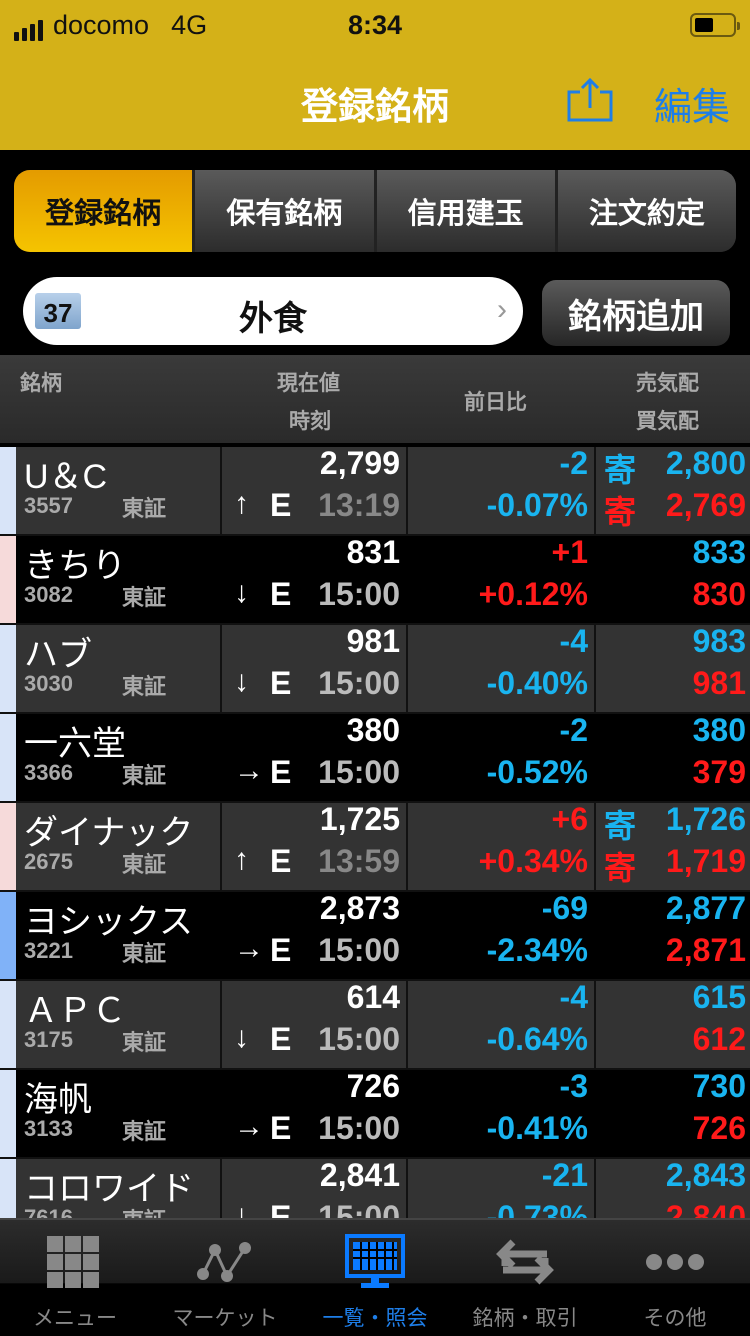 The height and width of the screenshot is (1336, 750). I want to click on tab-trade: 銘柄・取引, so click(525, 1278).